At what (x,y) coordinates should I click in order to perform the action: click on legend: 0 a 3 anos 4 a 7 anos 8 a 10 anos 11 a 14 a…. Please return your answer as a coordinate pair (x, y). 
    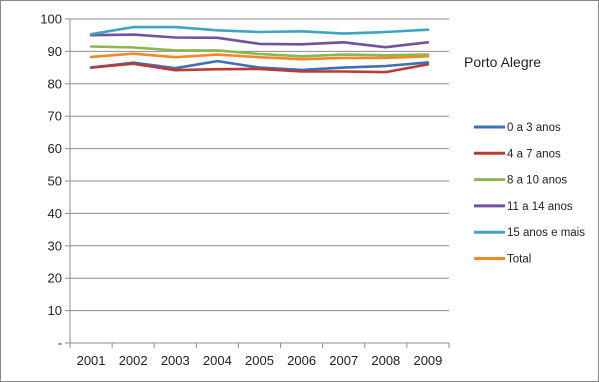
    Looking at the image, I should click on (529, 194).